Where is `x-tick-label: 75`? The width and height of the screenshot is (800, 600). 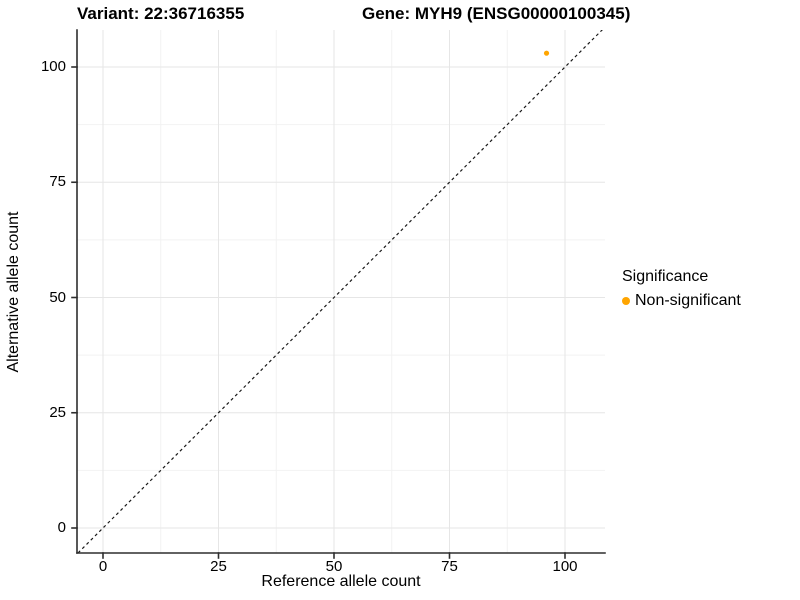 x-tick-label: 75 is located at coordinates (449, 566).